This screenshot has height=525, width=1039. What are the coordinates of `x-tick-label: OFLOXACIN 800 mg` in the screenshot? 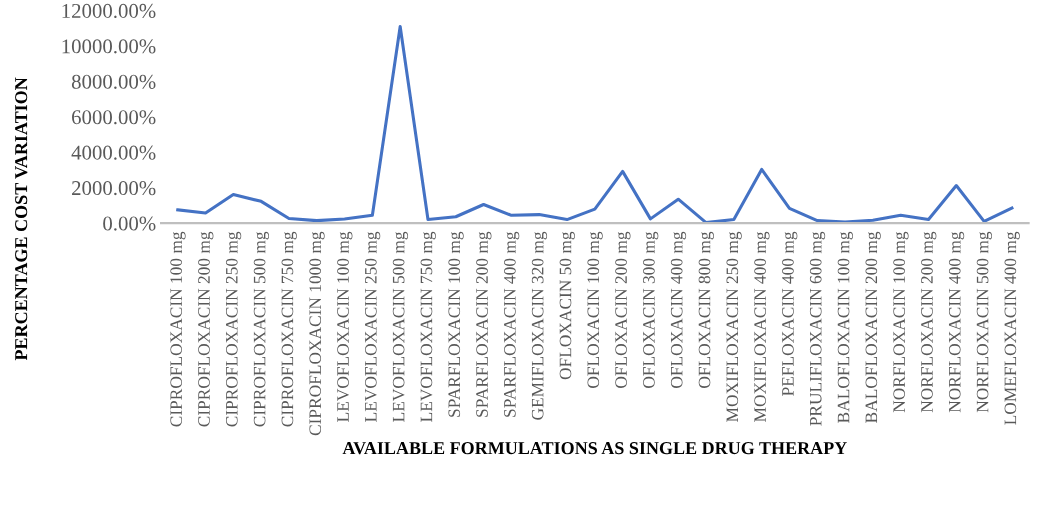 It's located at (706, 309).